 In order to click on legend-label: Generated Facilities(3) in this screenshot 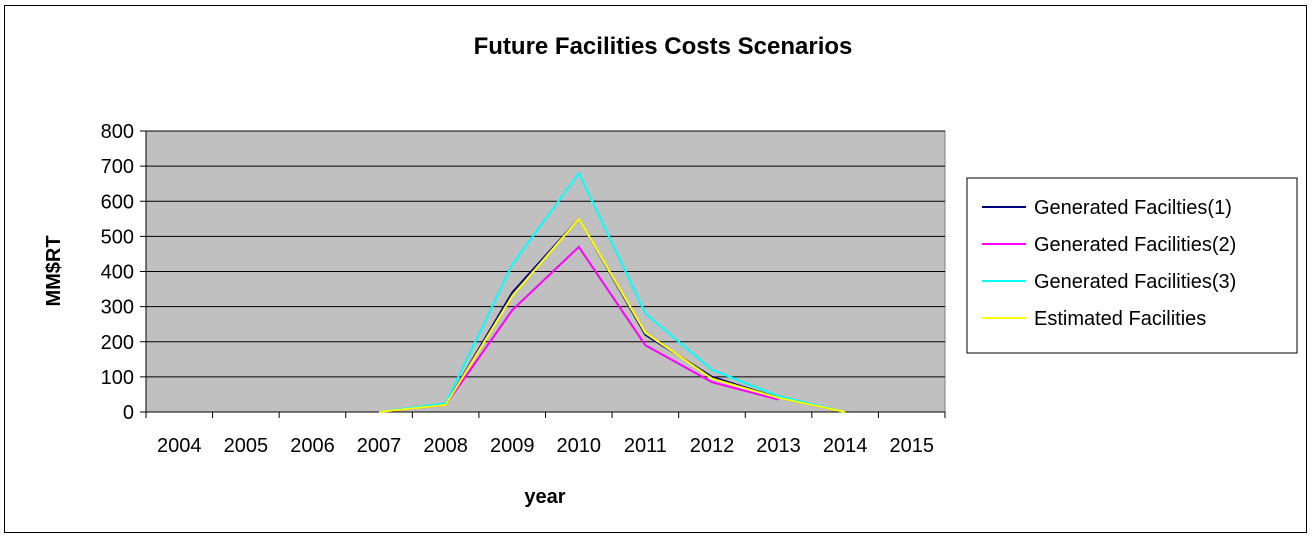, I will do `click(1135, 282)`.